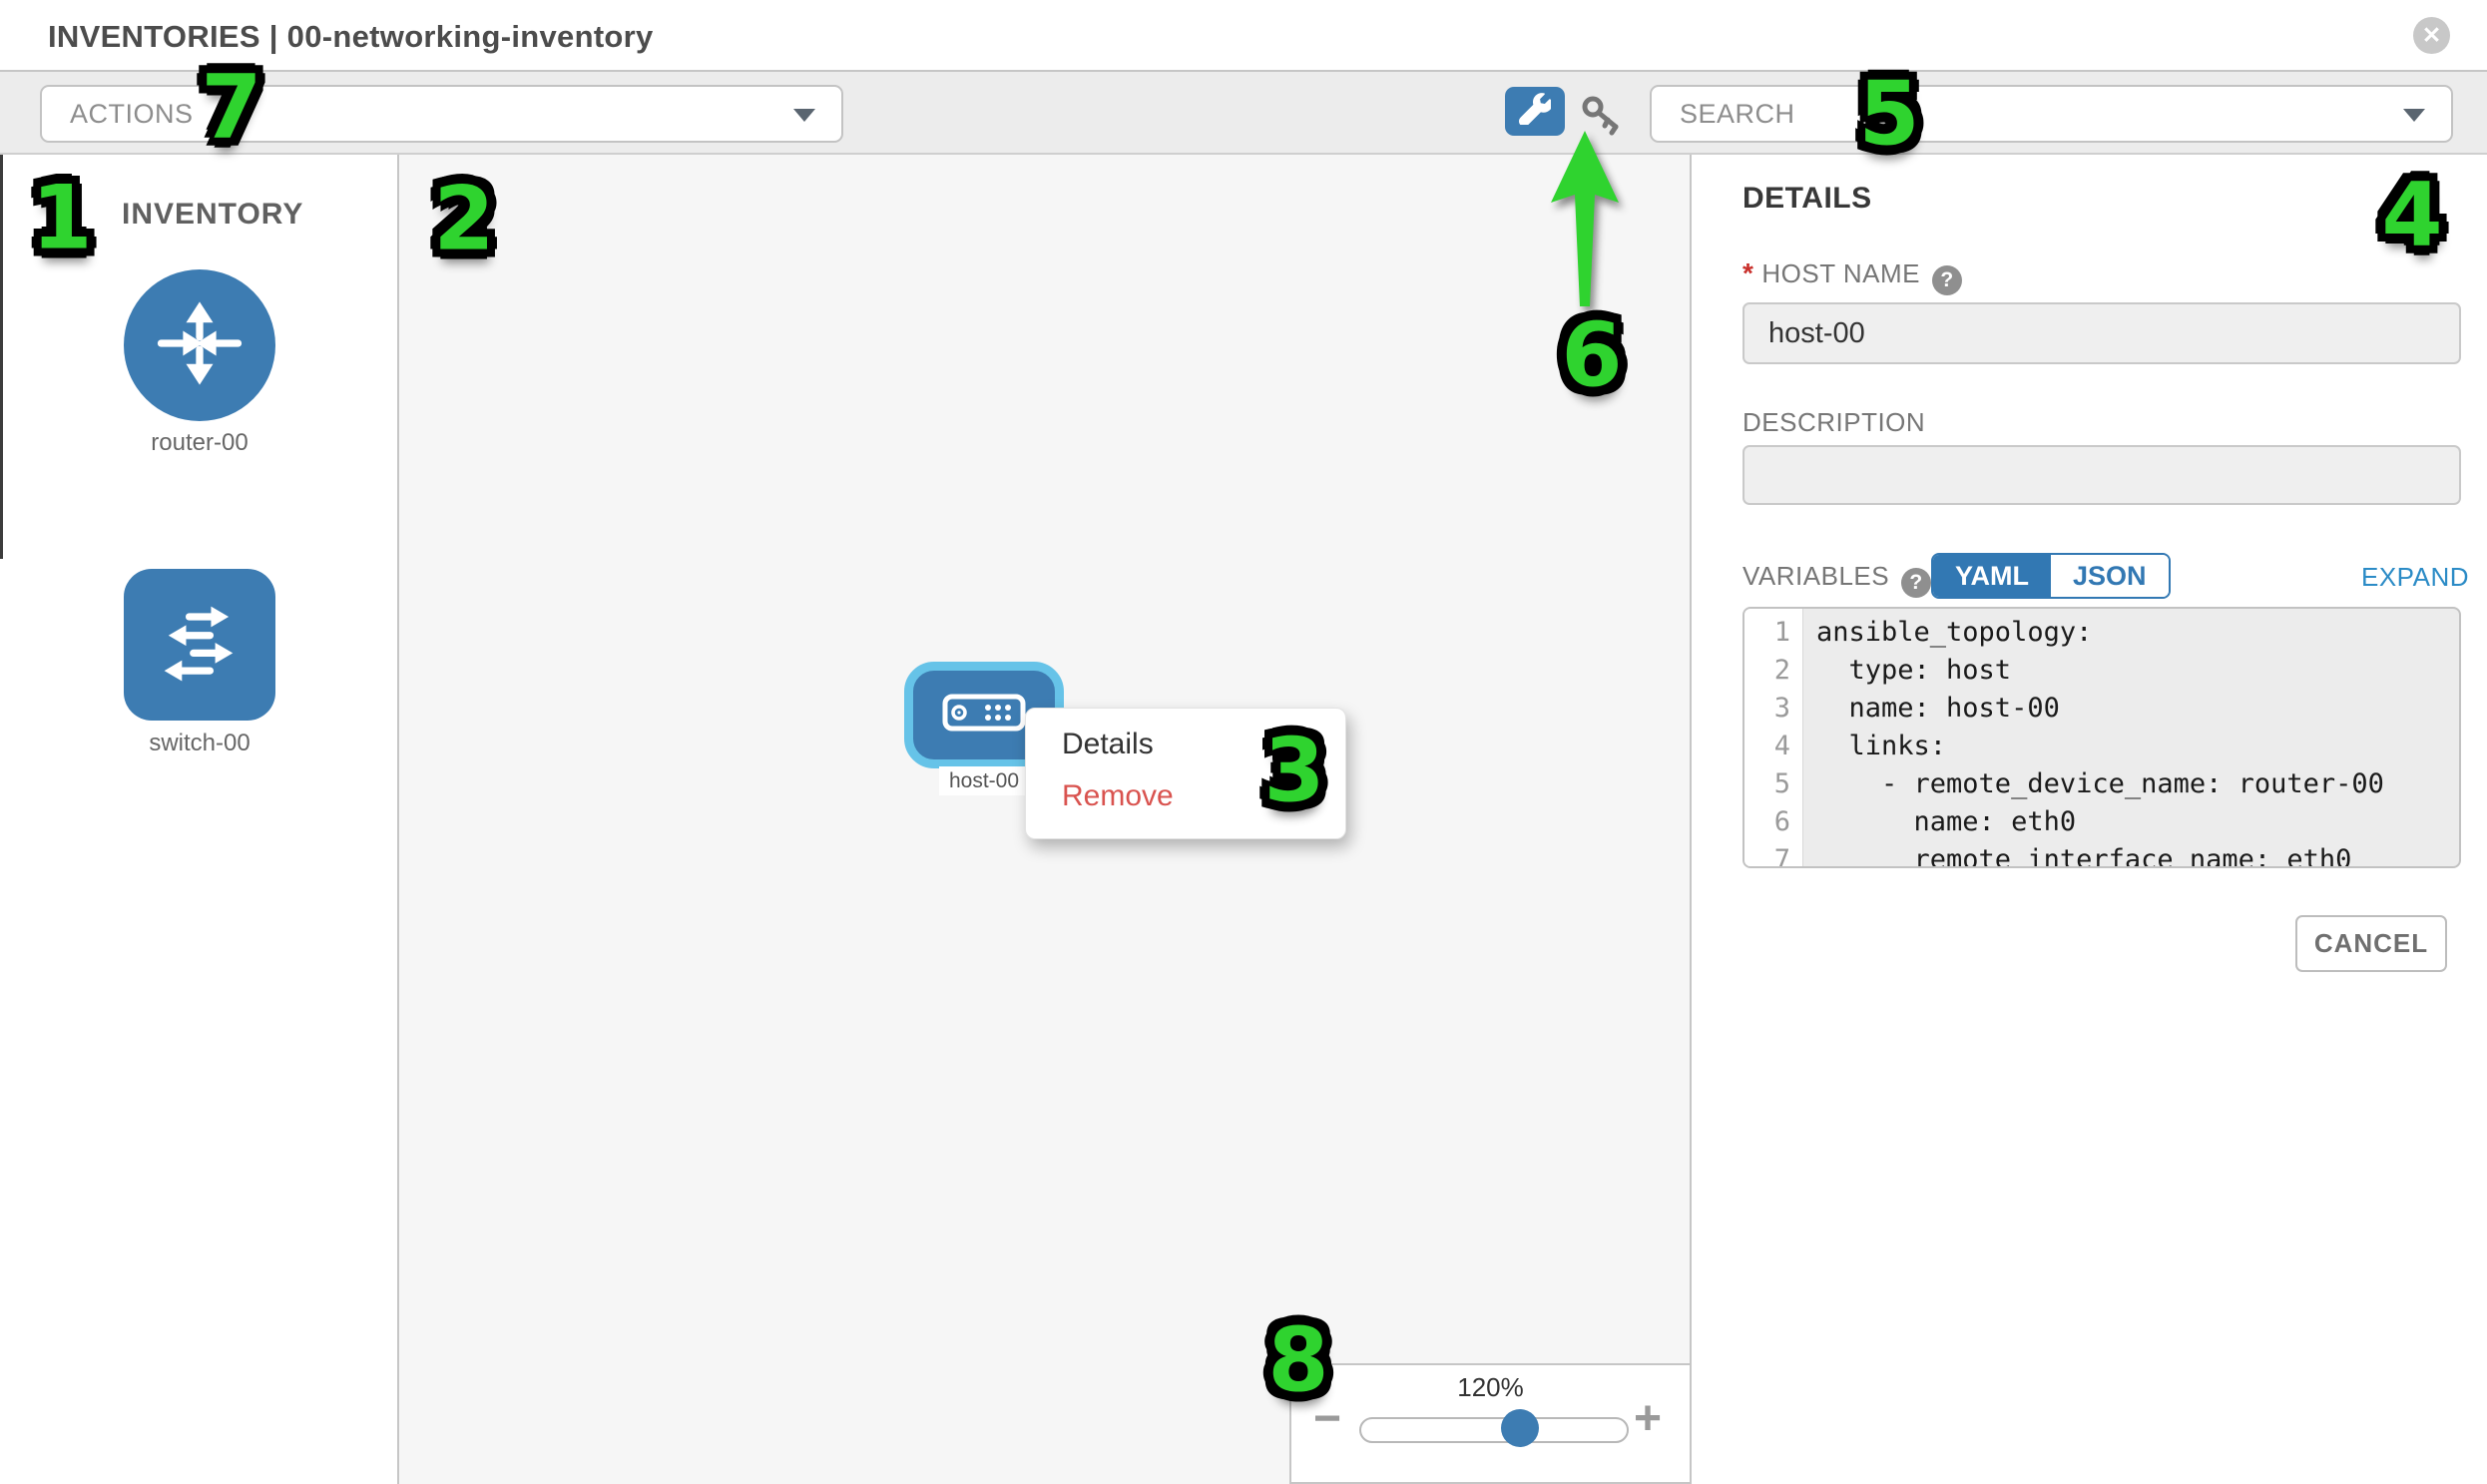 This screenshot has width=2487, height=1484. Describe the element at coordinates (1737, 114) in the screenshot. I see `search-input: SEARCH` at that location.